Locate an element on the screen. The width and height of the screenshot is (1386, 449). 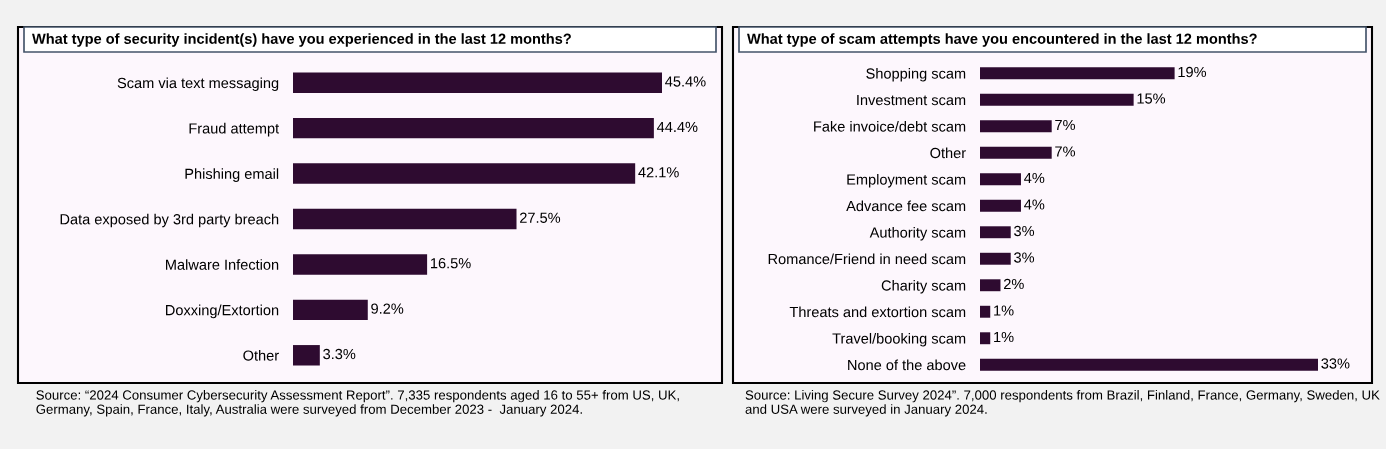
data-label: 19% is located at coordinates (1192, 72).